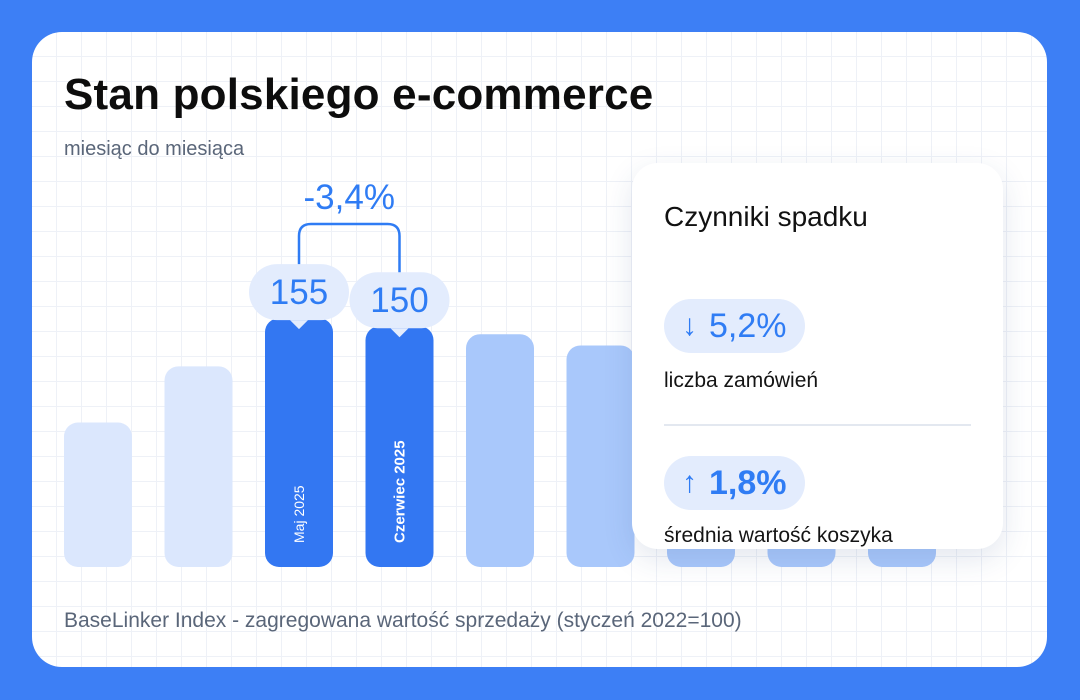 The height and width of the screenshot is (700, 1080). I want to click on change-bracket, so click(349, 247).